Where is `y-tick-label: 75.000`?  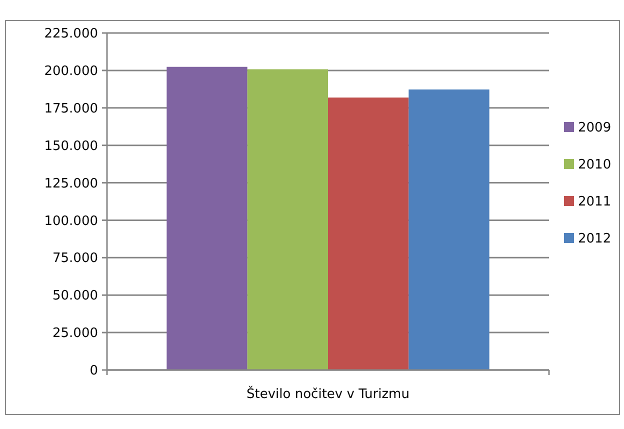 y-tick-label: 75.000 is located at coordinates (75, 258).